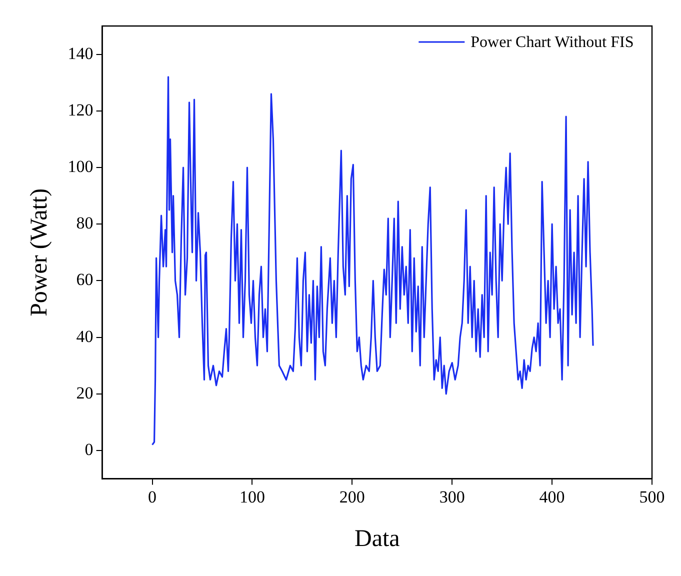 The width and height of the screenshot is (681, 576). I want to click on y-tick-label: 100, so click(81, 166).